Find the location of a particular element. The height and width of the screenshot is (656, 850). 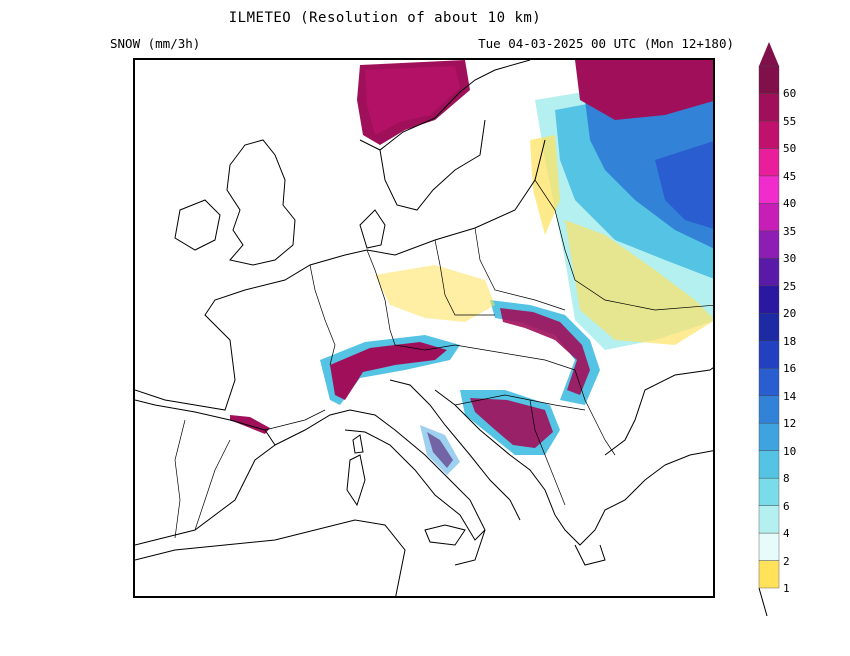

snow-region-central-trace is located at coordinates (435, 293).